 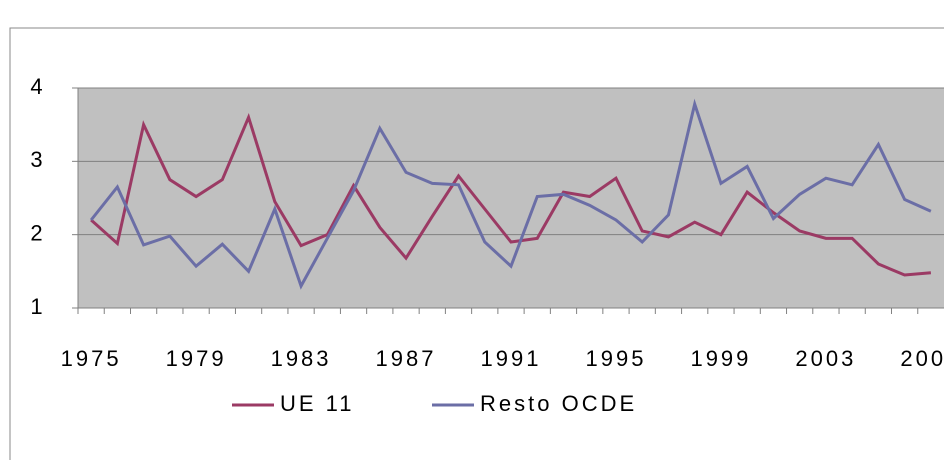 I want to click on x-tick-label: 1995, so click(x=615, y=358).